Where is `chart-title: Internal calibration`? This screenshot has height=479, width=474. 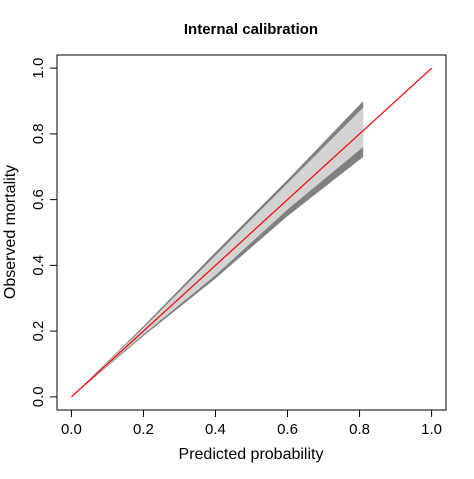 chart-title: Internal calibration is located at coordinates (251, 29).